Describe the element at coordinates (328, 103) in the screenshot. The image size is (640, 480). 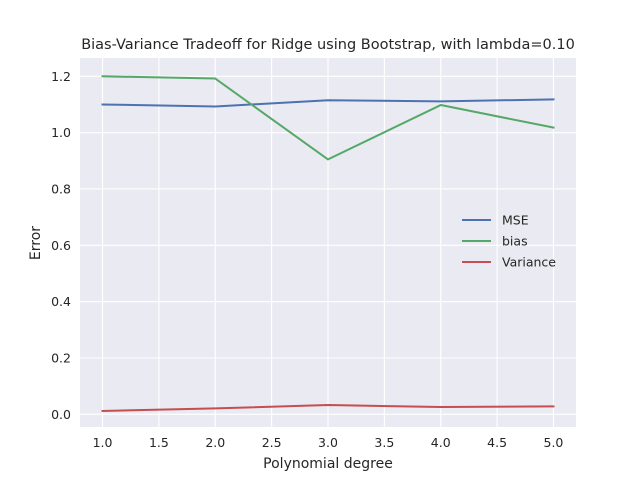
I see `series-line-mse` at that location.